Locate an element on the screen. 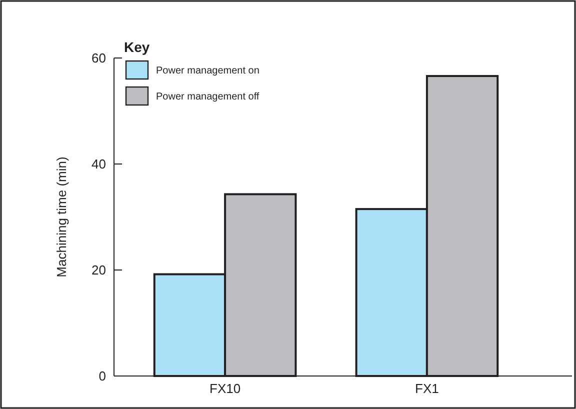 This screenshot has height=409, width=576. y-tick-label: 0 is located at coordinates (102, 376).